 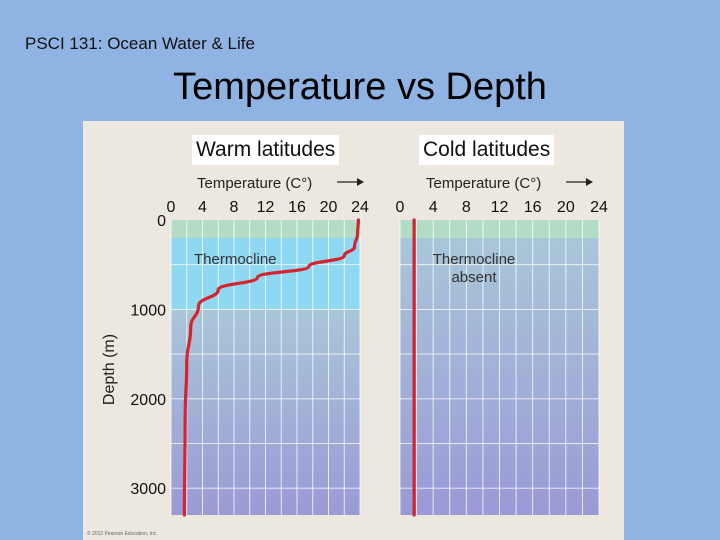 I want to click on warm-latitudes-label: Warm latitudes, so click(x=266, y=150).